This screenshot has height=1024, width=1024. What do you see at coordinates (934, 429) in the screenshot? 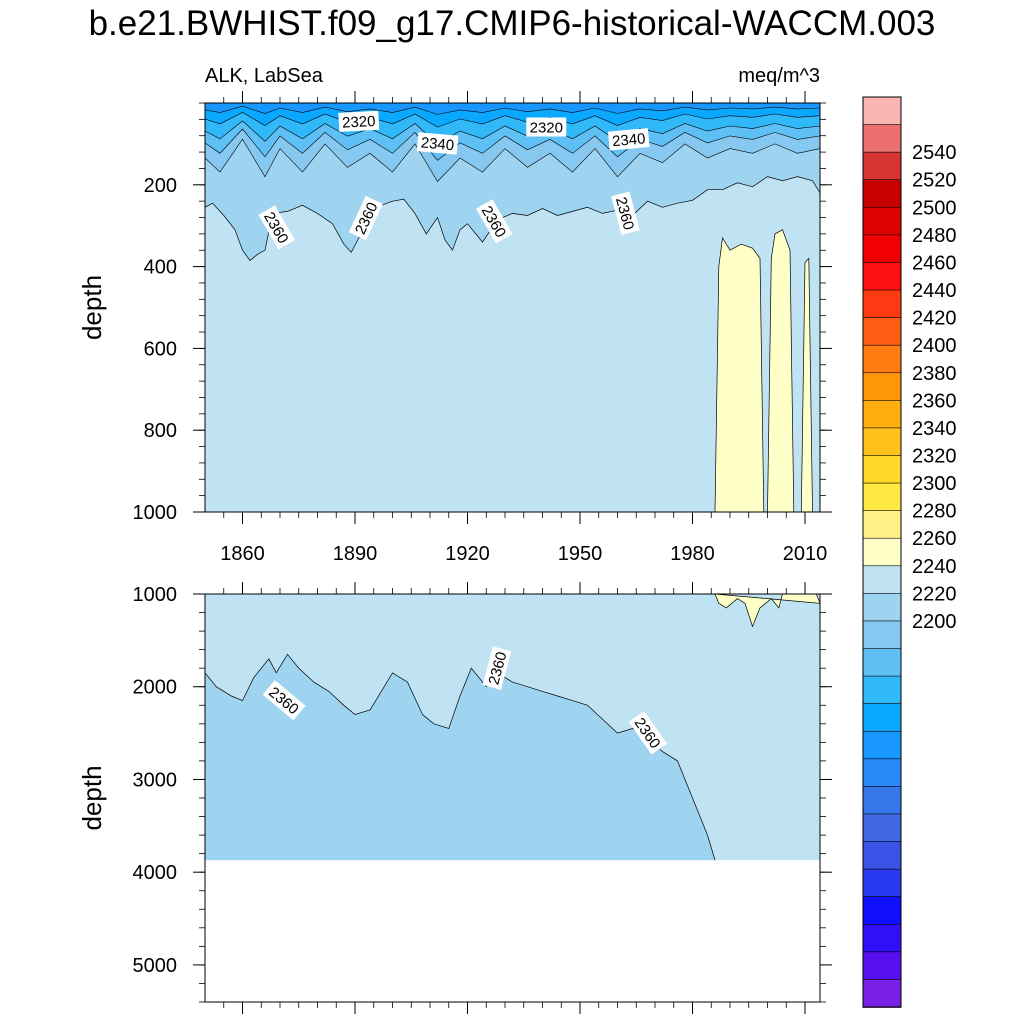
I see `colorbar-label: 2340` at bounding box center [934, 429].